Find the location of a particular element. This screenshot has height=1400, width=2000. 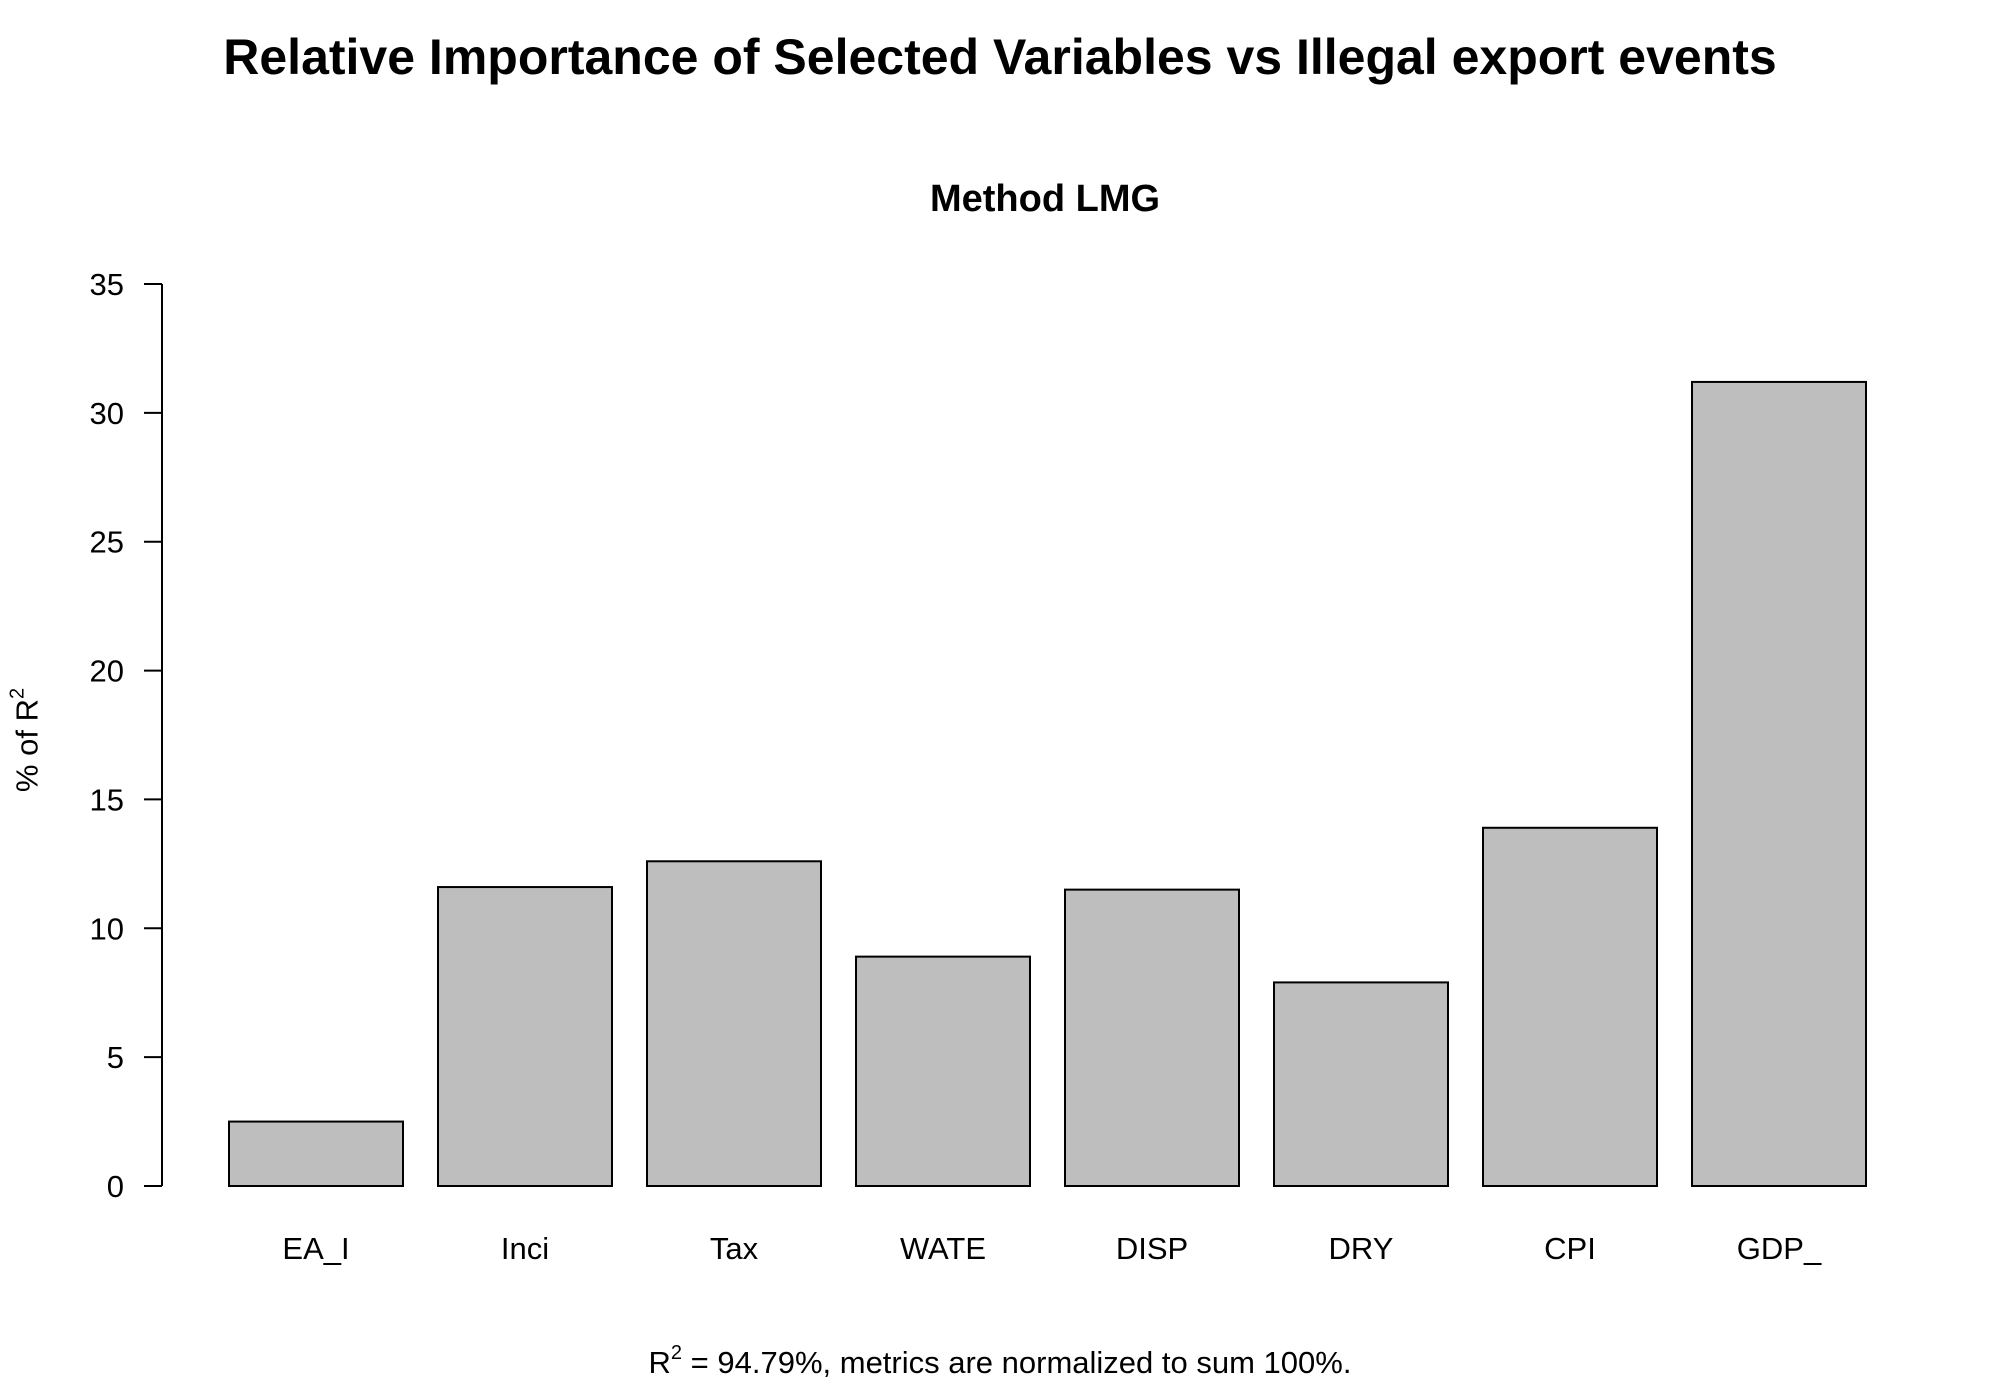

bar-disp is located at coordinates (1152, 1038).